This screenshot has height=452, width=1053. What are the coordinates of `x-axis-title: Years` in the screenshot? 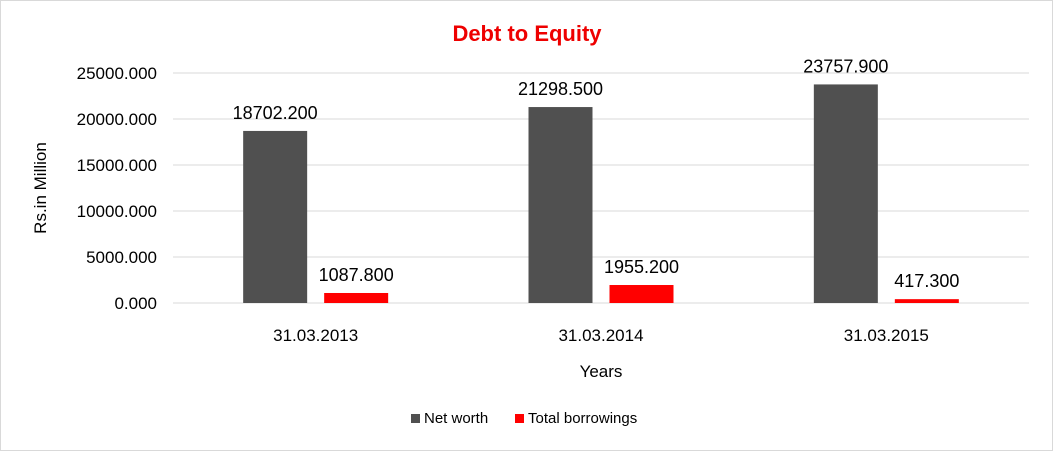 It's located at (601, 371).